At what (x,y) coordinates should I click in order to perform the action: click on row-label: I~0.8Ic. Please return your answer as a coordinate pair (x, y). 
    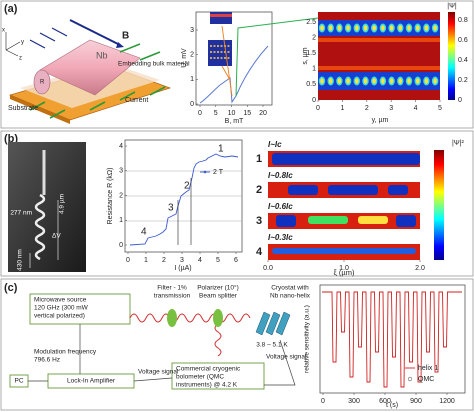
    Looking at the image, I should click on (280, 175).